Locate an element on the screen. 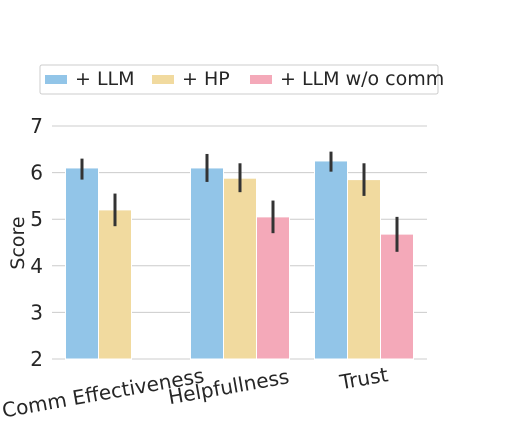  legend-label: + HP is located at coordinates (206, 79).